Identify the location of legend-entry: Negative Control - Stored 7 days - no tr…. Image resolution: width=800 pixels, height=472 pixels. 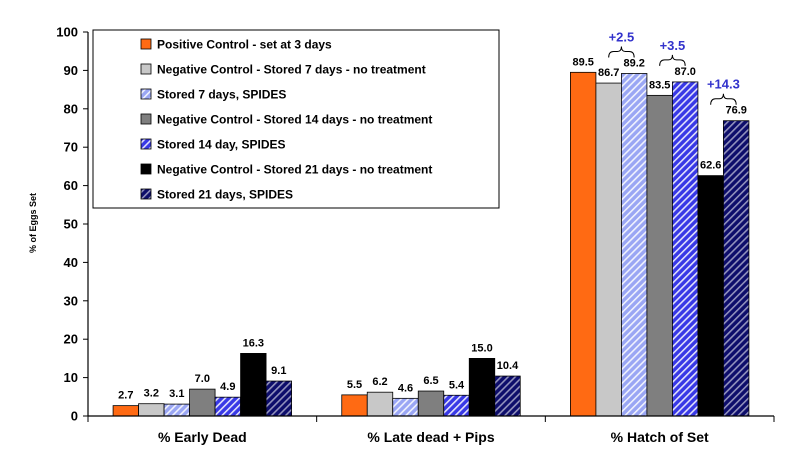
(291, 70).